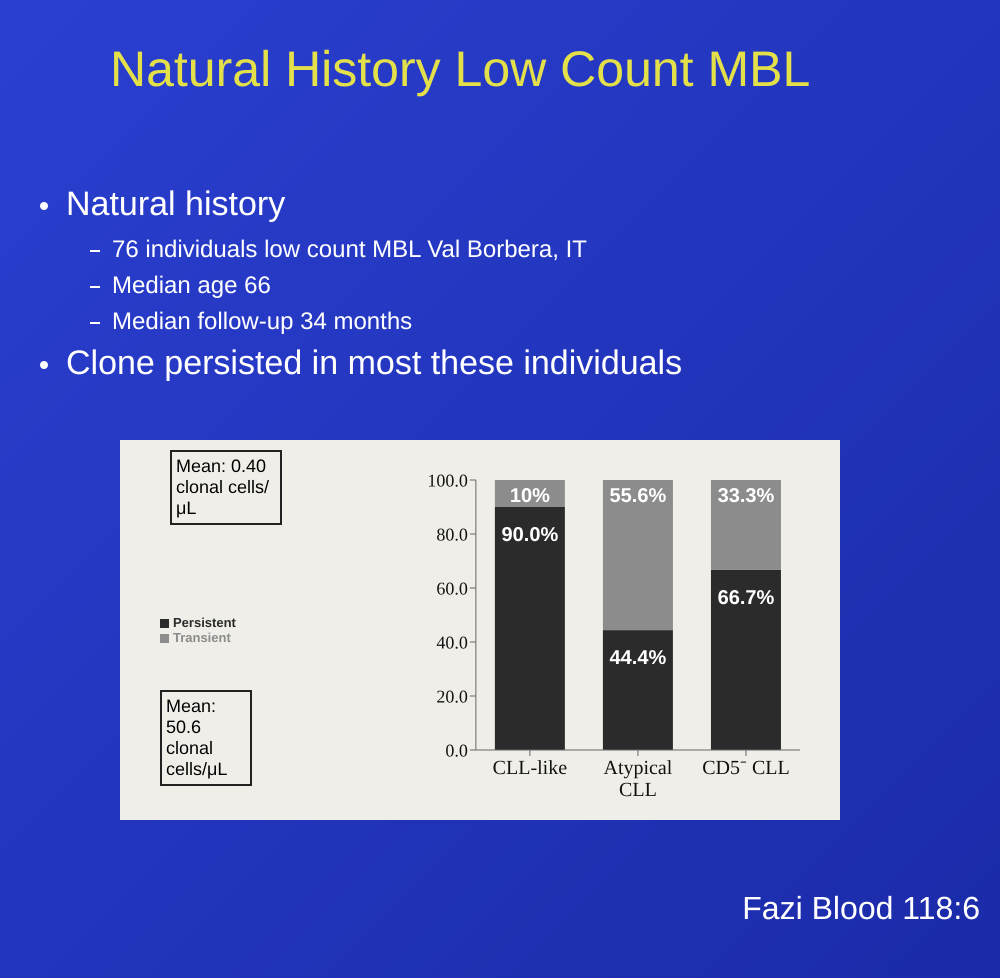  I want to click on y-tick-label: 0.0, so click(456, 750).